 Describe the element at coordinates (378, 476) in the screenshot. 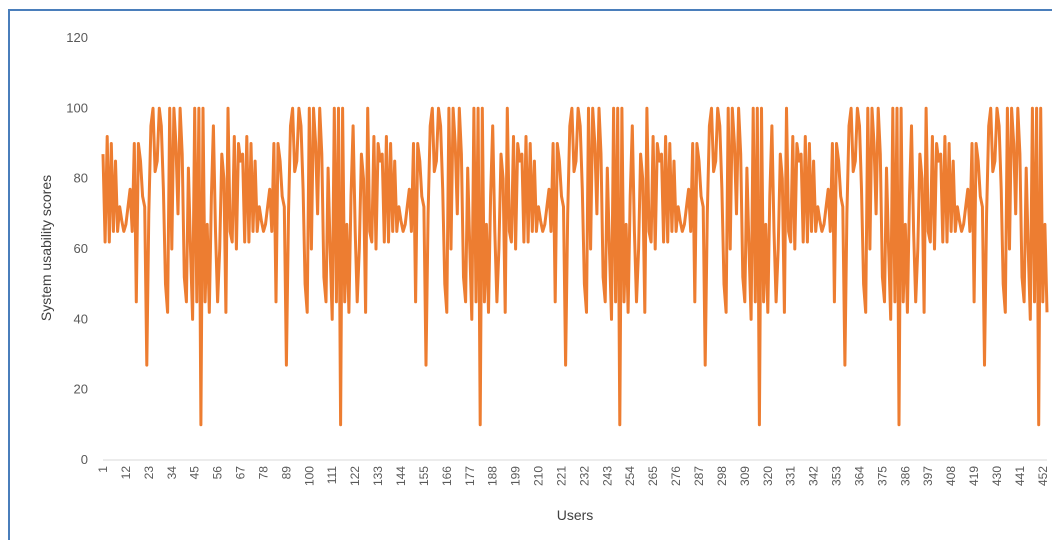

I see `x-tick-label: 133` at that location.